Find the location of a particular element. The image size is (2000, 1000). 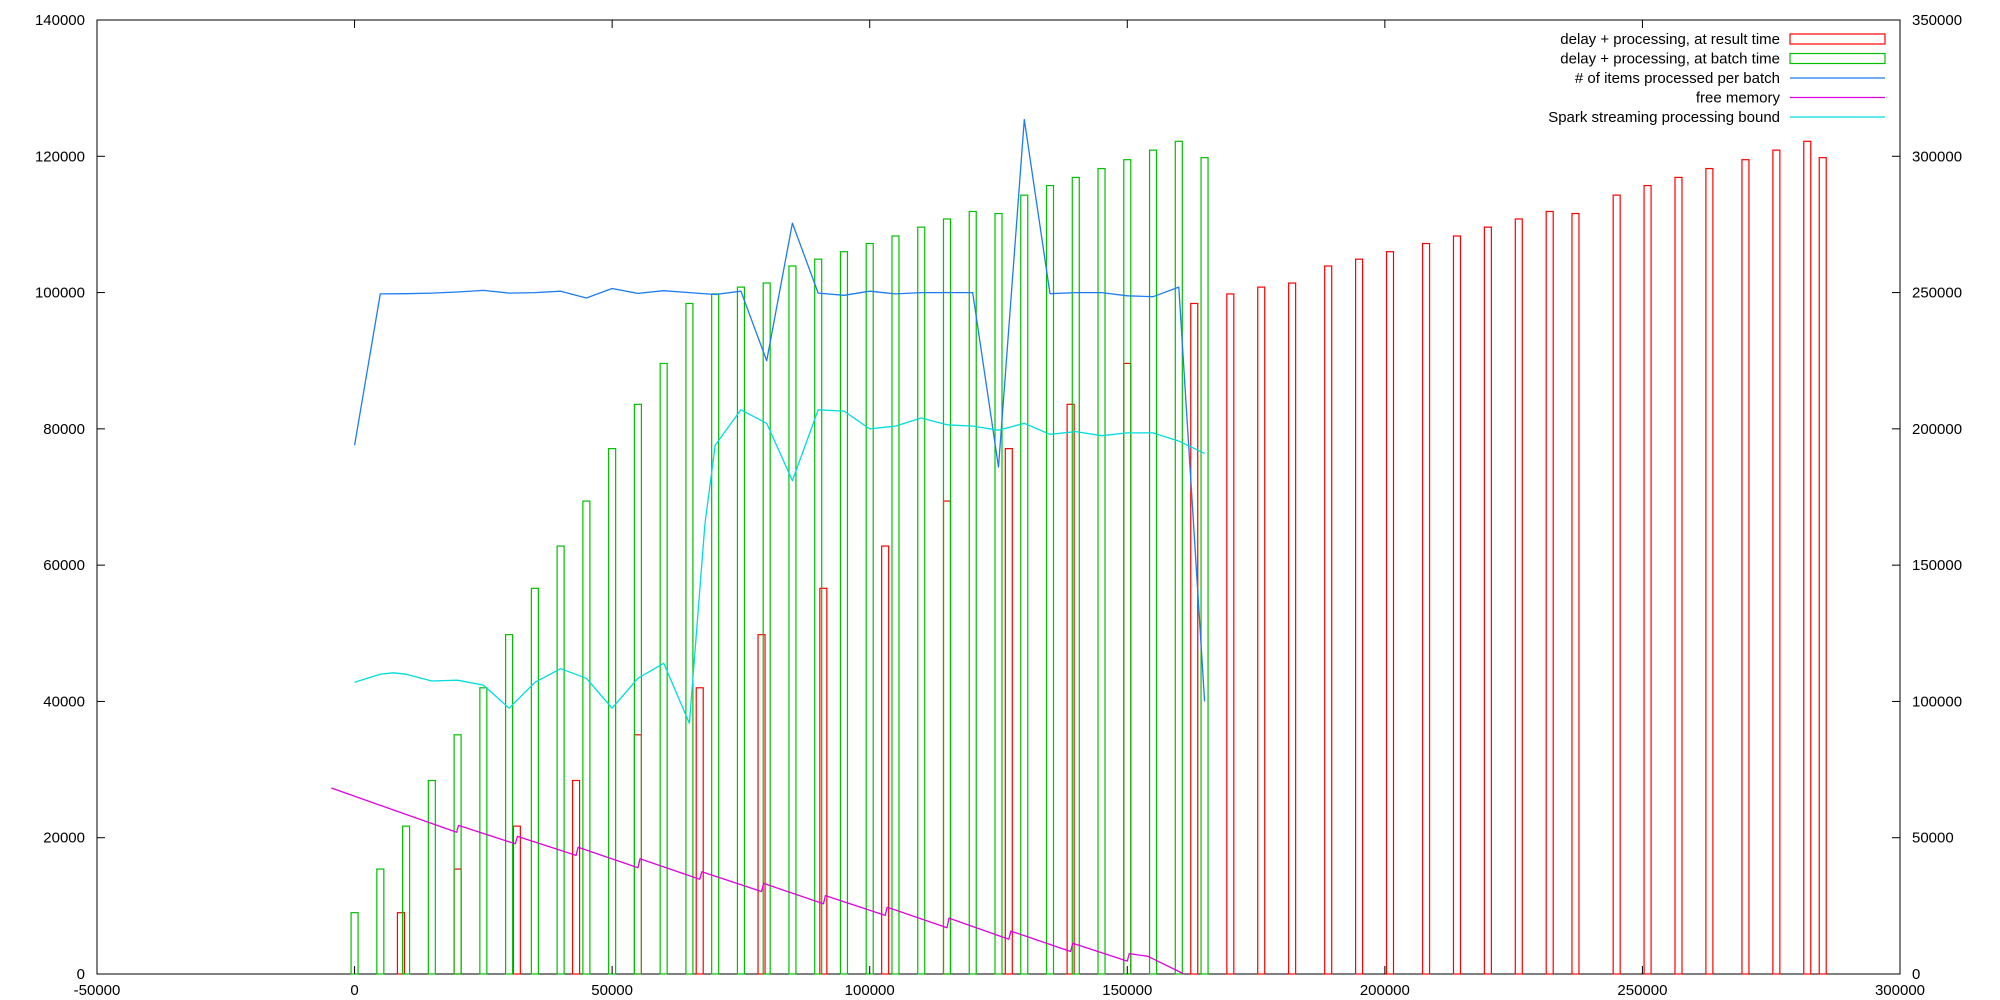

y2-tick-label: 300000 is located at coordinates (1937, 156).